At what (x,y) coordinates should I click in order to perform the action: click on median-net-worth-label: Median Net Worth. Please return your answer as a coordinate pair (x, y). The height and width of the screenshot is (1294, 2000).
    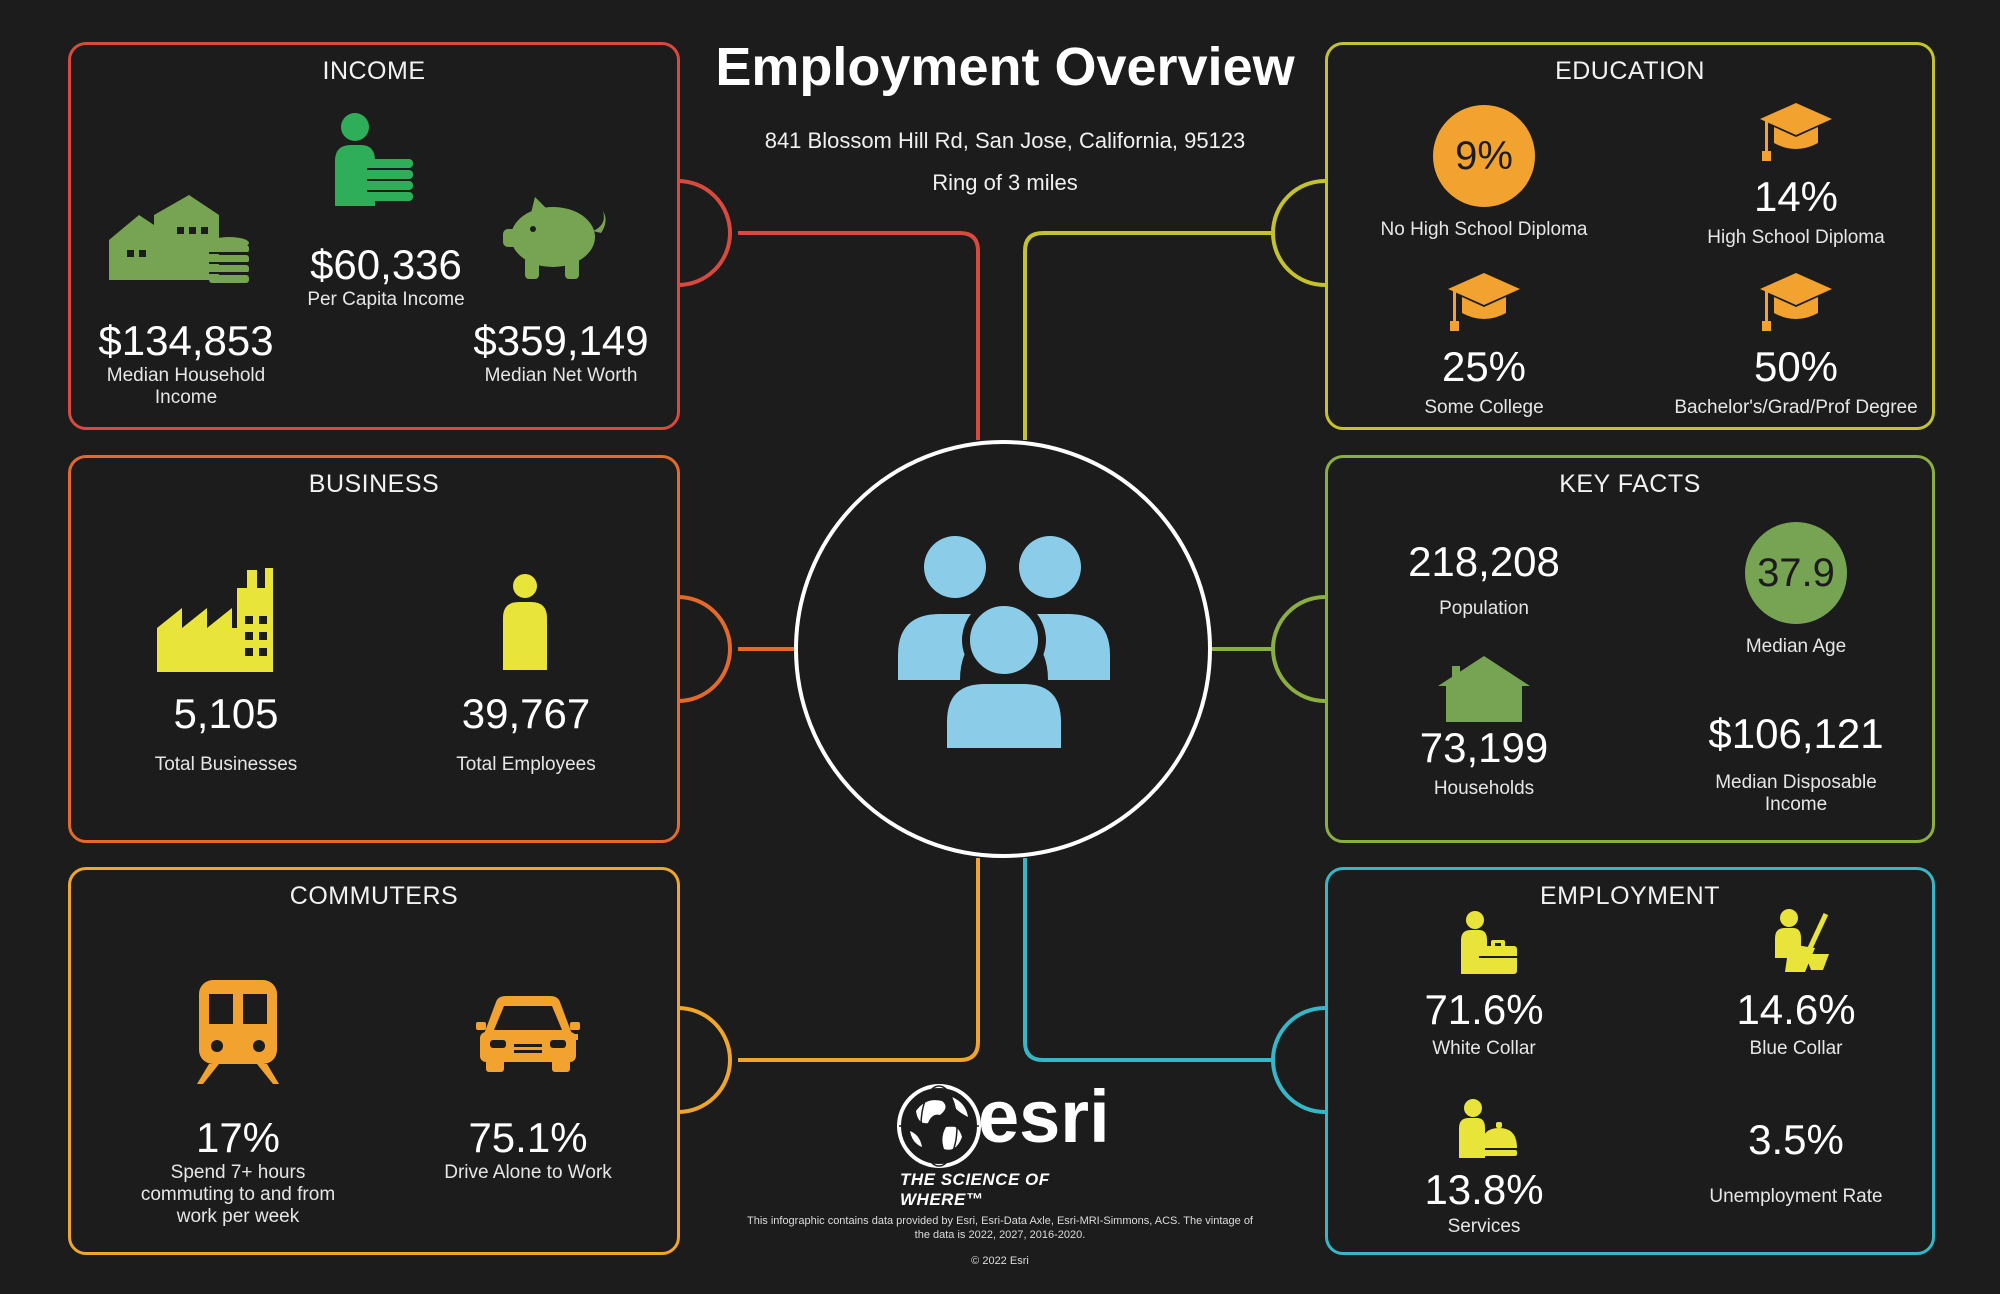
    Looking at the image, I should click on (561, 375).